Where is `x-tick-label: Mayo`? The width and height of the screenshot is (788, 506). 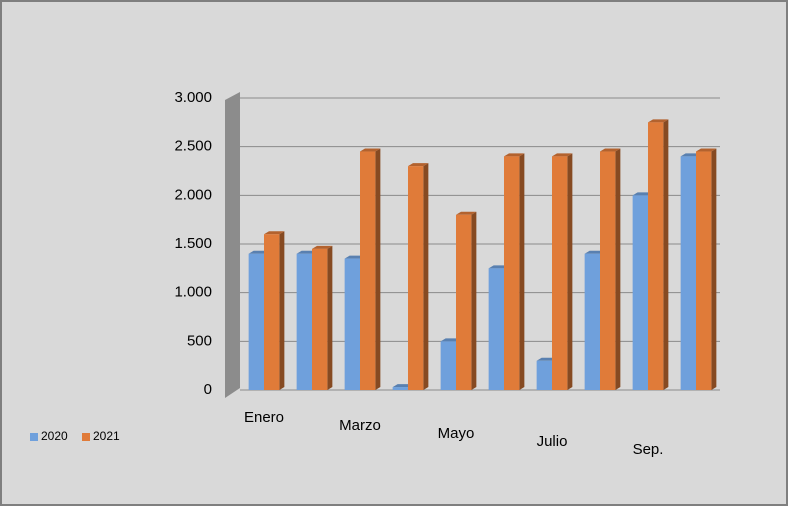
x-tick-label: Mayo is located at coordinates (456, 433).